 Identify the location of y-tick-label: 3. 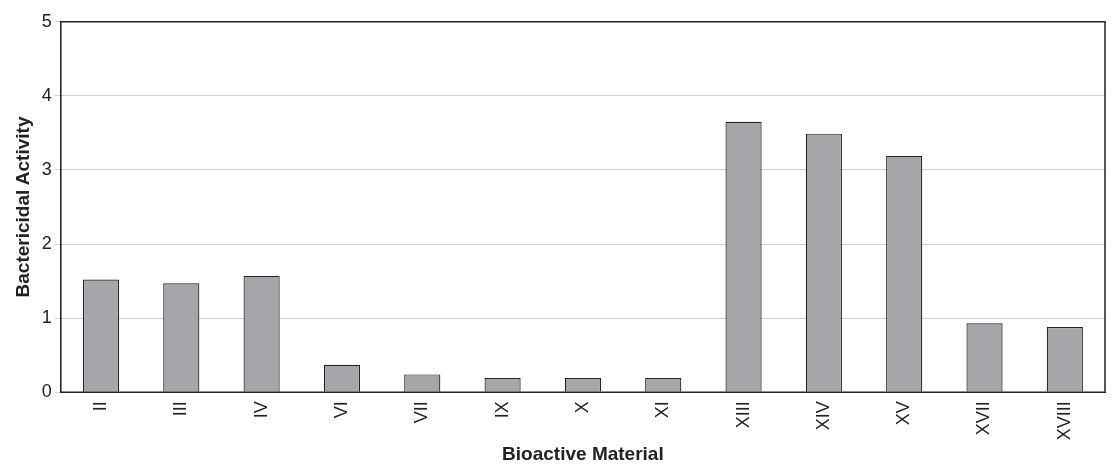
(46, 168).